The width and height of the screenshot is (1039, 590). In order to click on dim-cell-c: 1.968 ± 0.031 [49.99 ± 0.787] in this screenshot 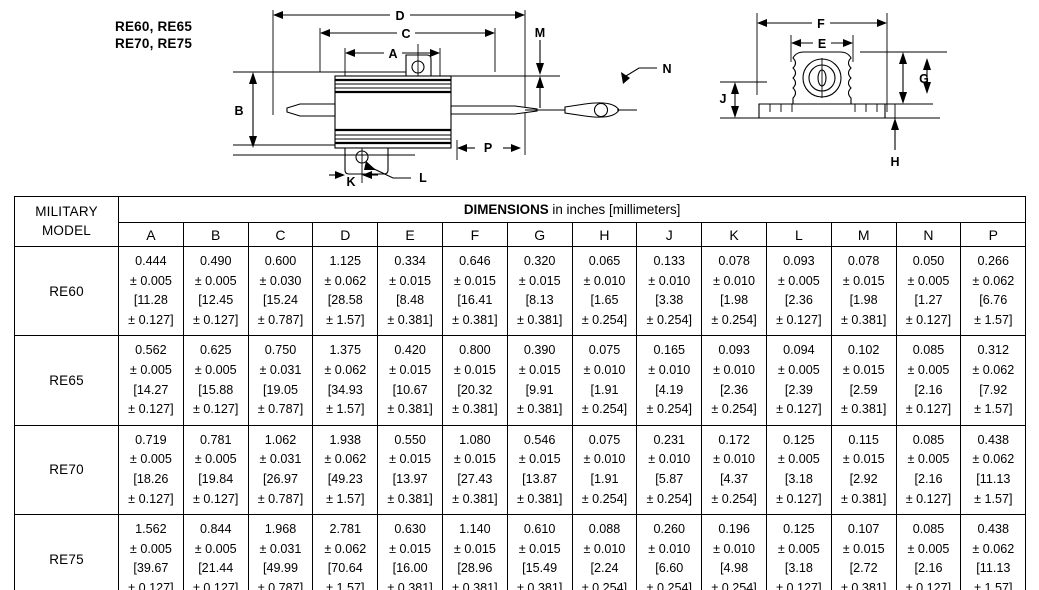, I will do `click(280, 552)`.